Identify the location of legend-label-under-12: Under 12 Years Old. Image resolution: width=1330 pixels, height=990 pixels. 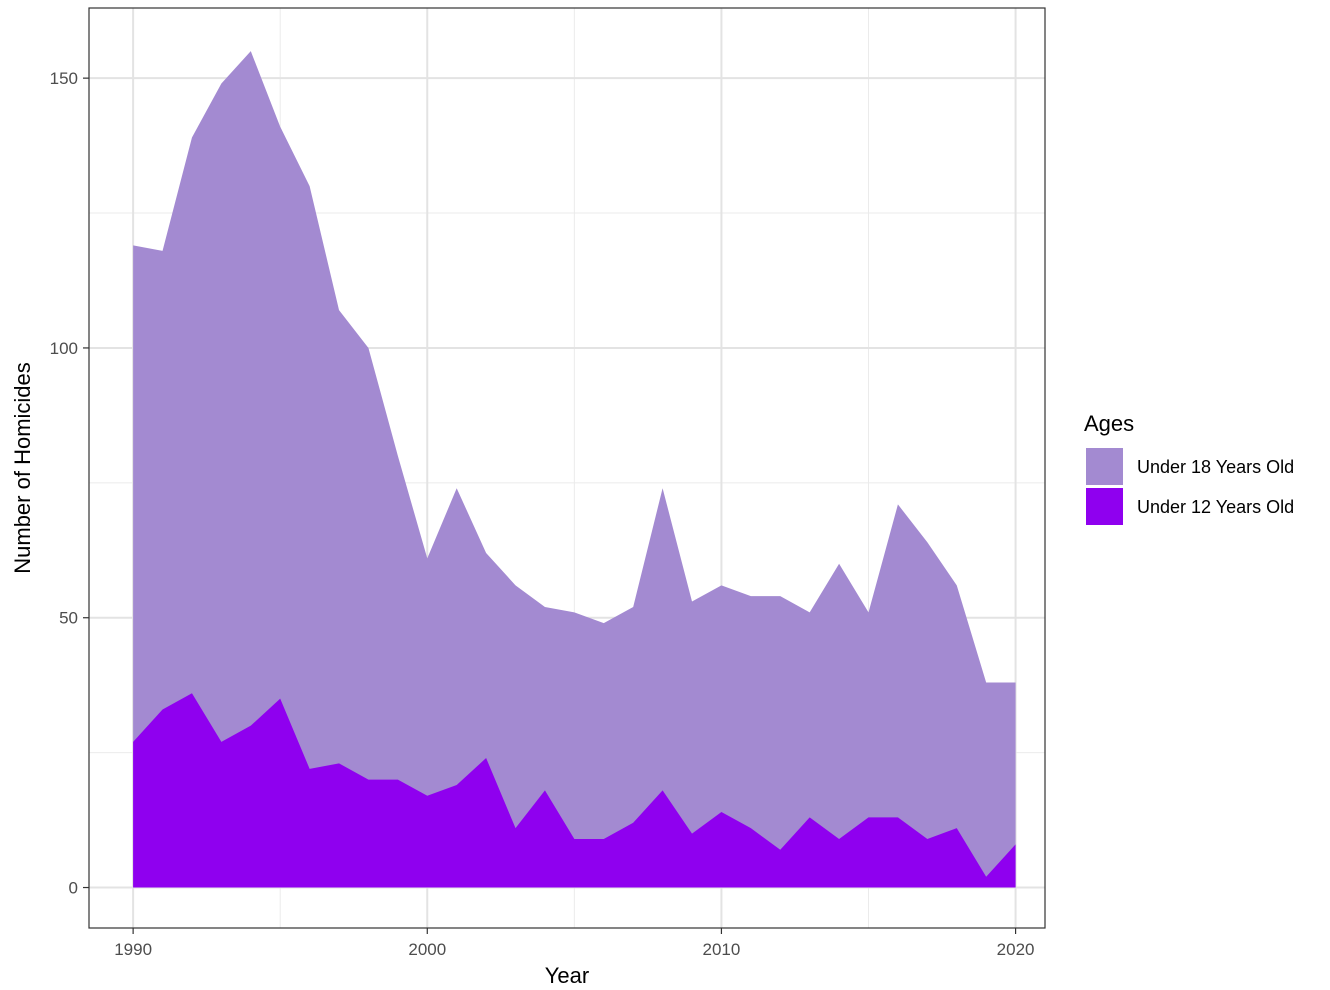
(1215, 507).